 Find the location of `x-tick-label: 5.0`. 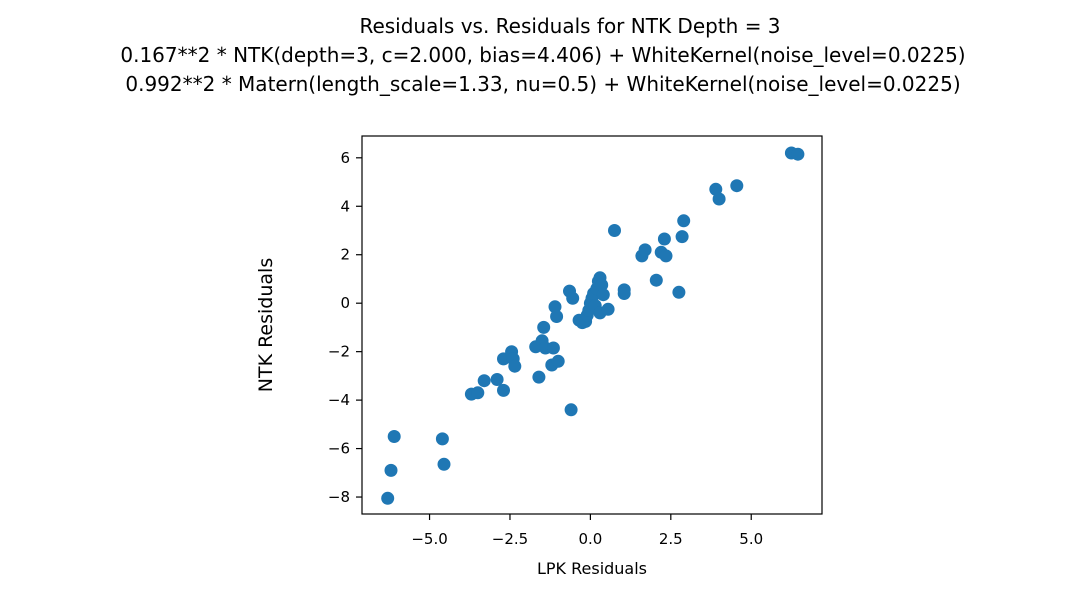

x-tick-label: 5.0 is located at coordinates (751, 539).